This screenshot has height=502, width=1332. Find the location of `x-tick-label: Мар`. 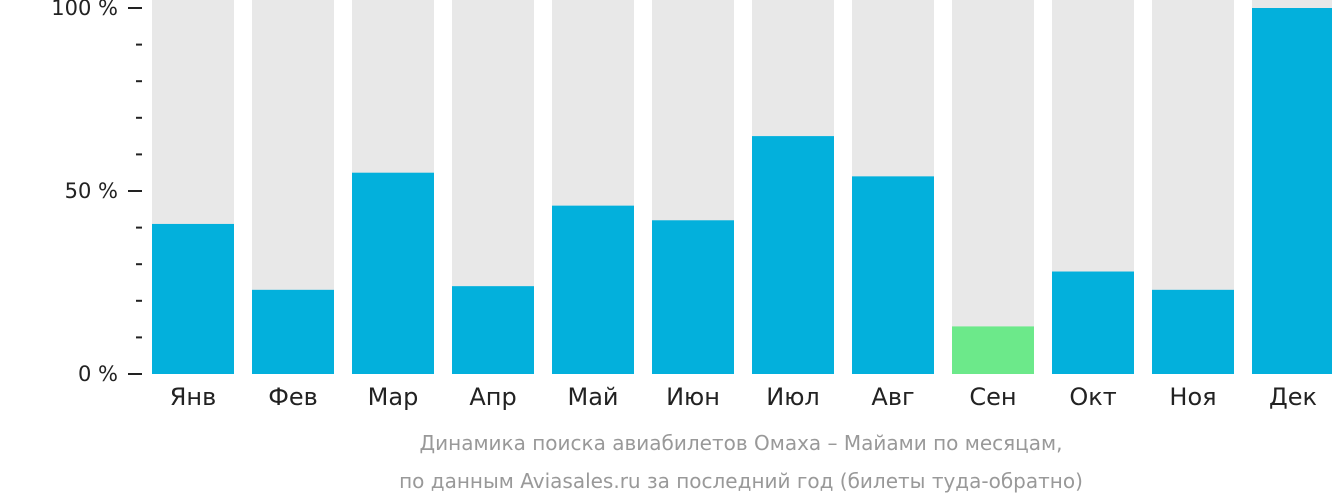

x-tick-label: Мар is located at coordinates (393, 397).